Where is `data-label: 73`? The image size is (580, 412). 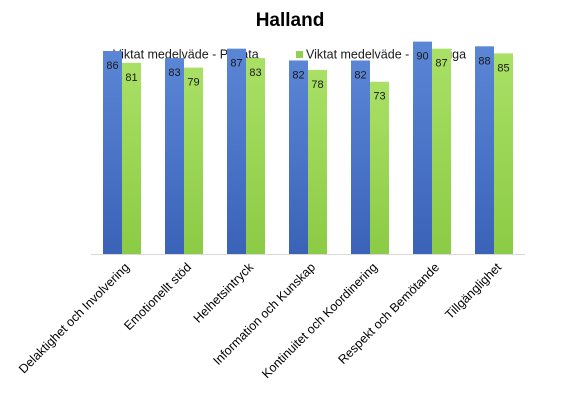 data-label: 73 is located at coordinates (379, 97).